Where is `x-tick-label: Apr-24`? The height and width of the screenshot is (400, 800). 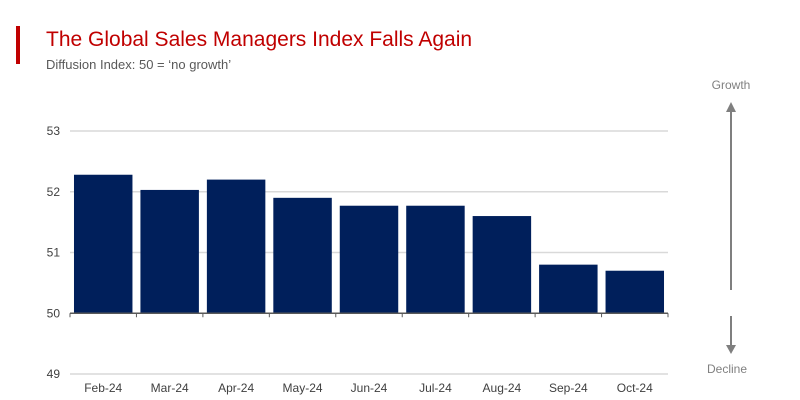 x-tick-label: Apr-24 is located at coordinates (236, 388).